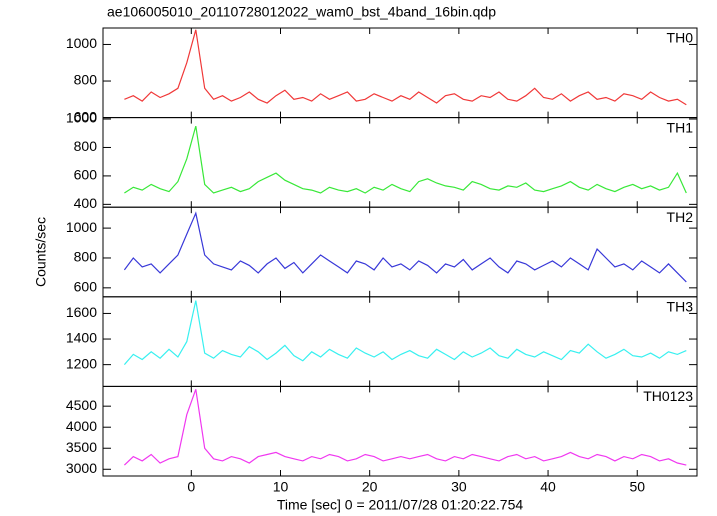  What do you see at coordinates (281, 487) in the screenshot?
I see `x-tick-label: 10` at bounding box center [281, 487].